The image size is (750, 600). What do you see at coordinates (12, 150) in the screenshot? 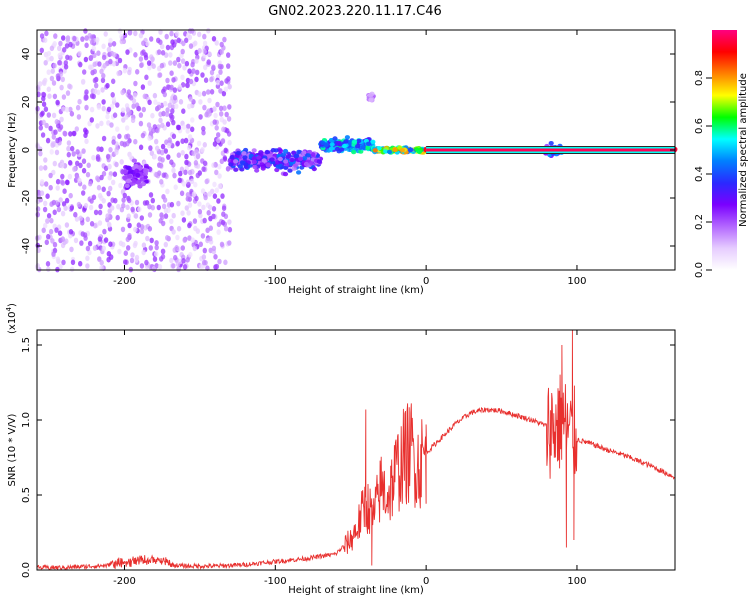
I see `spectrogram-y-label: Frequency (Hz)` at bounding box center [12, 150].